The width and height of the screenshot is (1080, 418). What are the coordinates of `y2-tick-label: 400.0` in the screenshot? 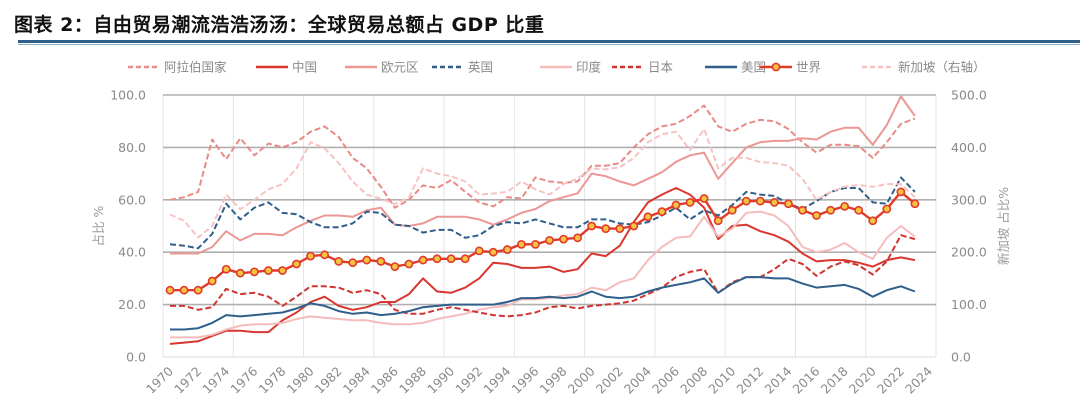 It's located at (969, 147).